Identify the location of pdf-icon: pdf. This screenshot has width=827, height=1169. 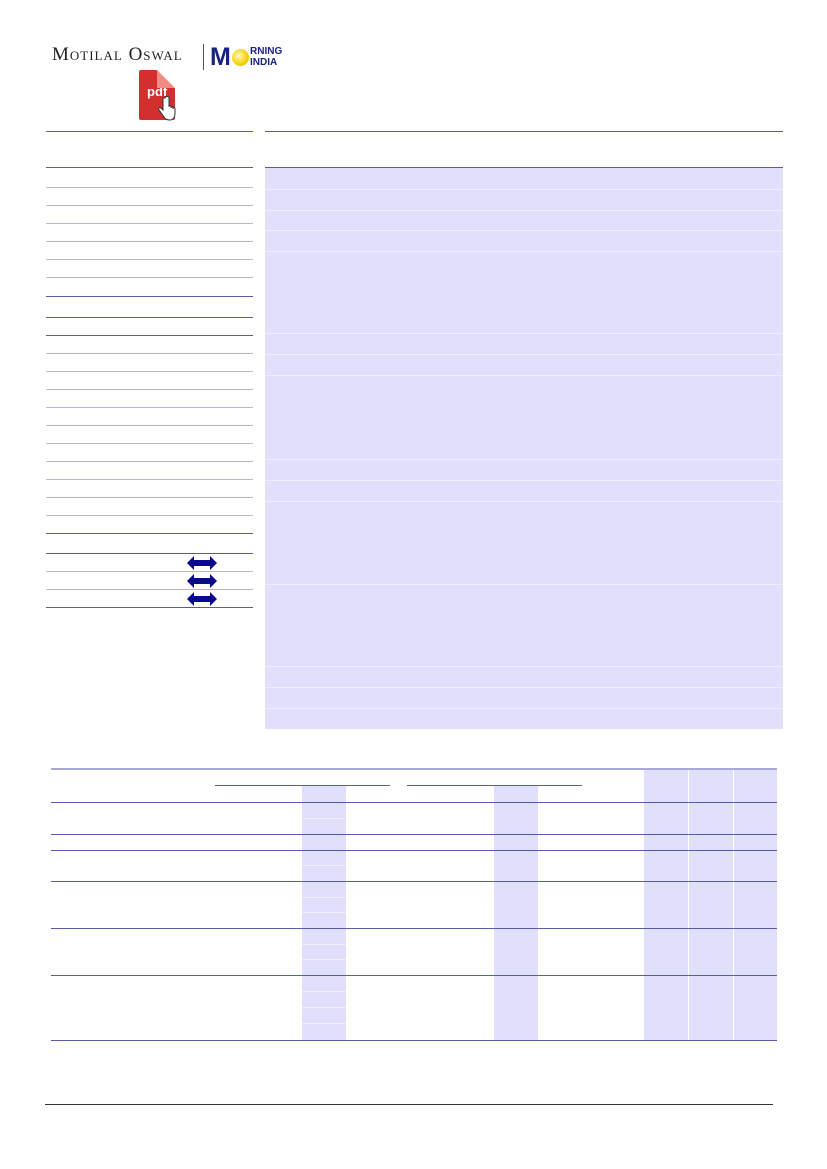
(157, 95).